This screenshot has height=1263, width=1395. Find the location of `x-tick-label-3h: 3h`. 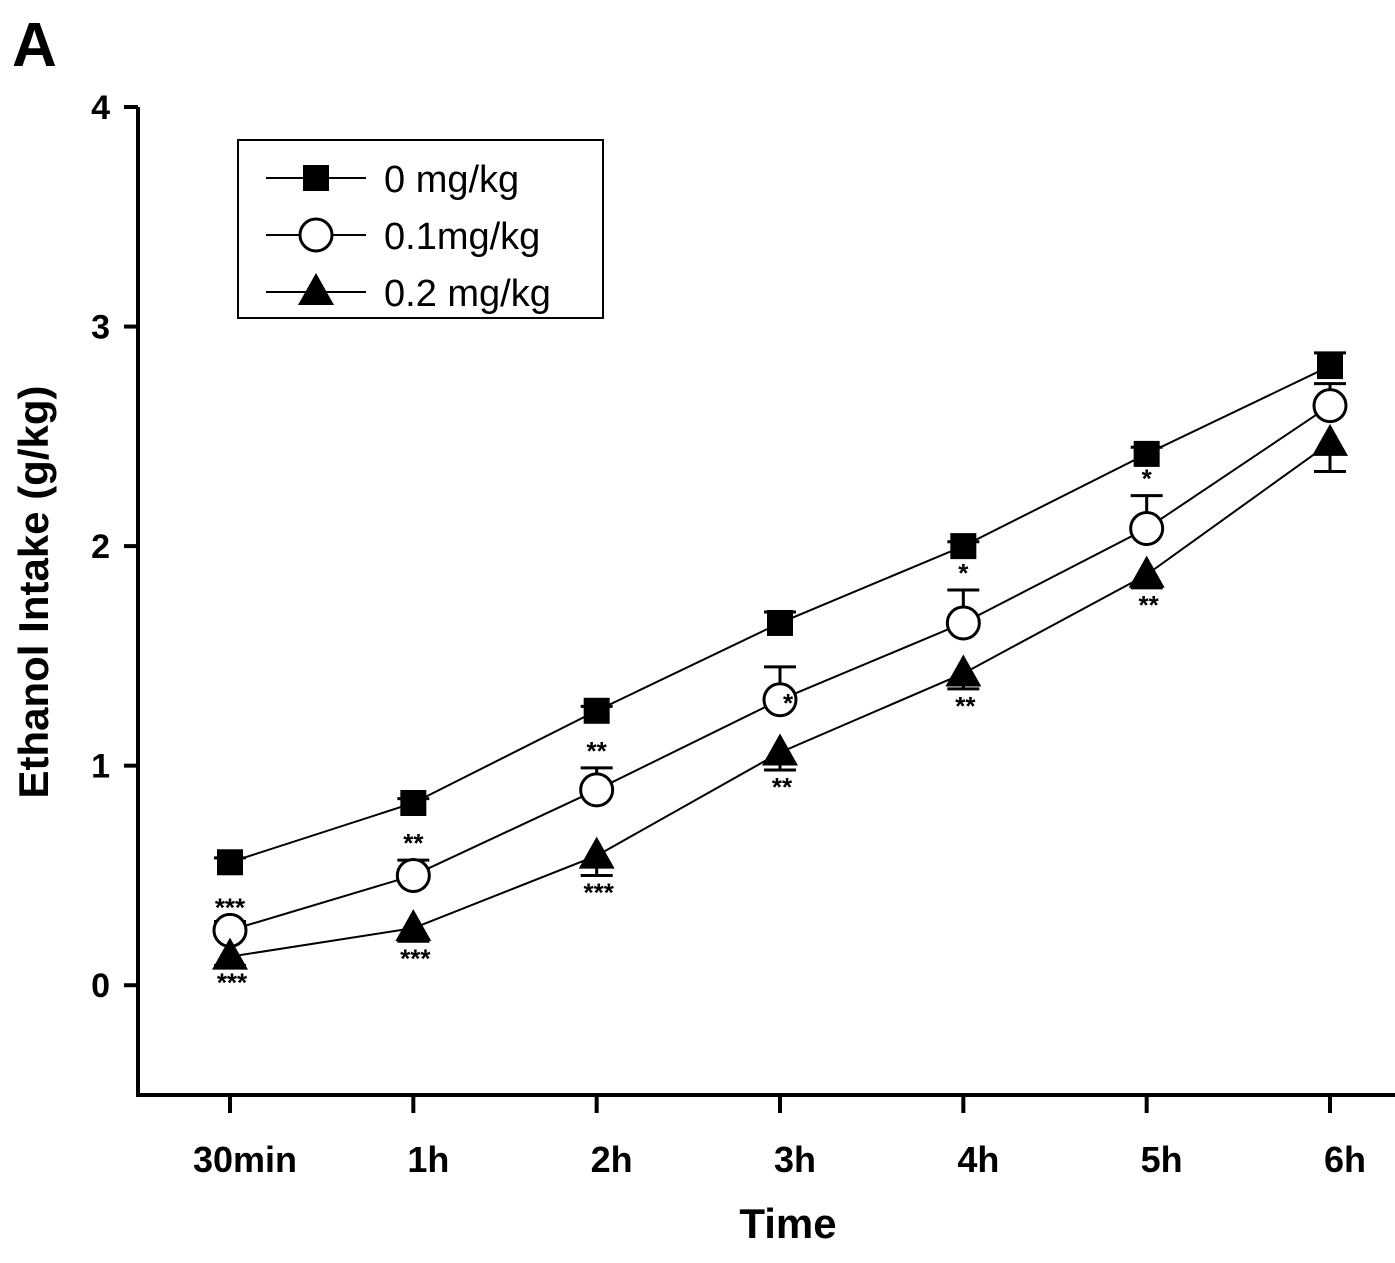

x-tick-label-3h: 3h is located at coordinates (795, 1159).